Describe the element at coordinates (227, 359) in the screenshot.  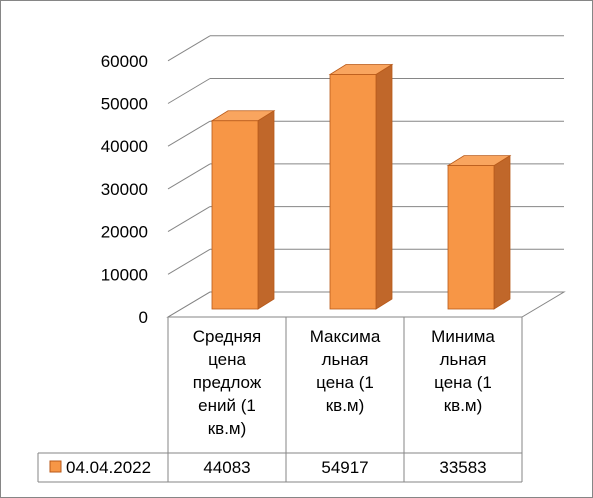
I see `category-label-line: цена` at that location.